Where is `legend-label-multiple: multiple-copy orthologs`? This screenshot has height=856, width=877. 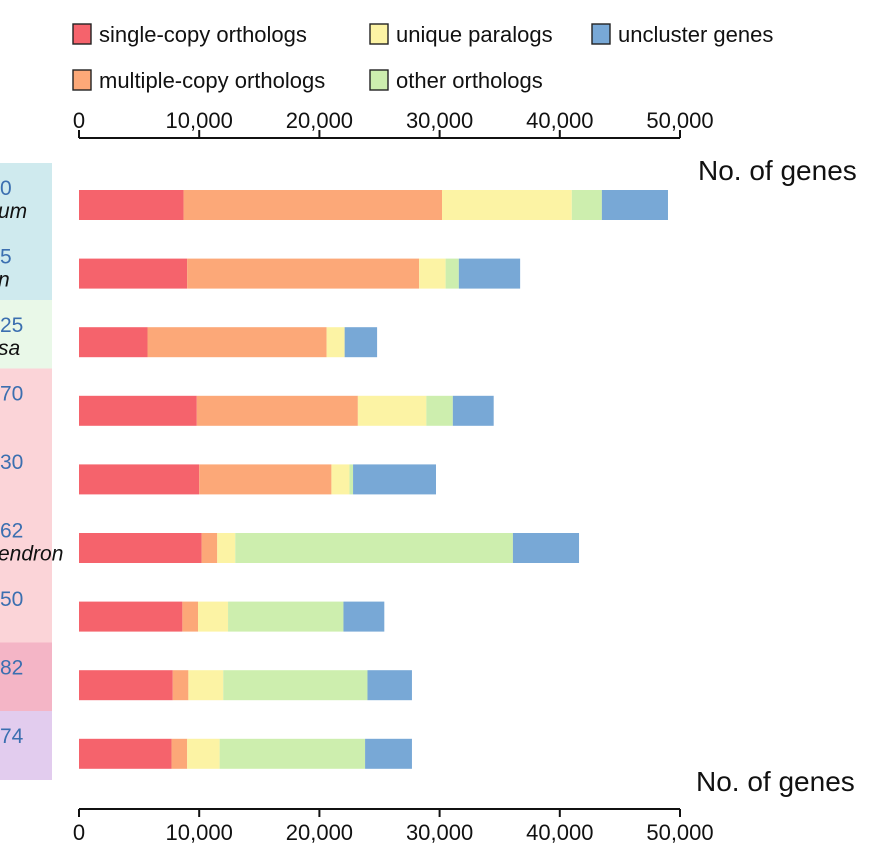 legend-label-multiple: multiple-copy orthologs is located at coordinates (212, 80).